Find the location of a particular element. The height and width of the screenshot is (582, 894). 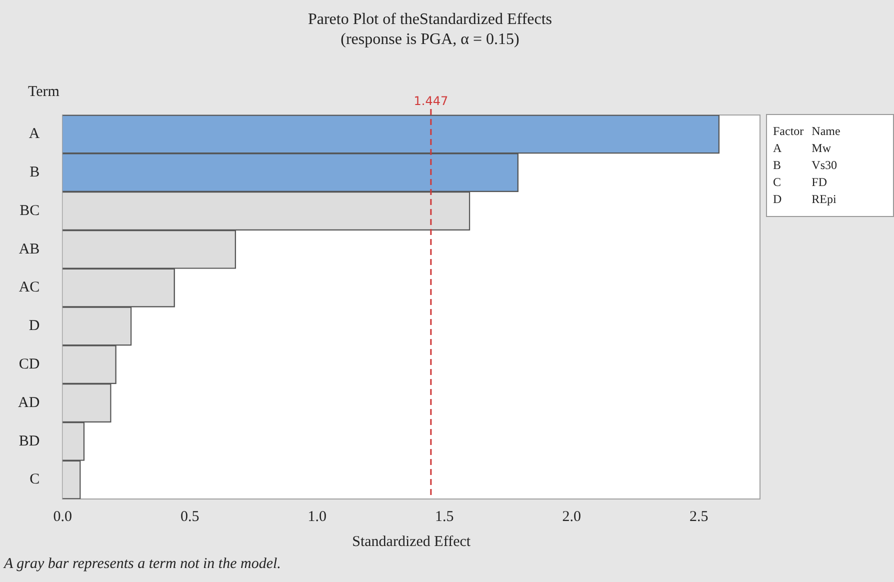

y-tick-label: AD is located at coordinates (29, 402).